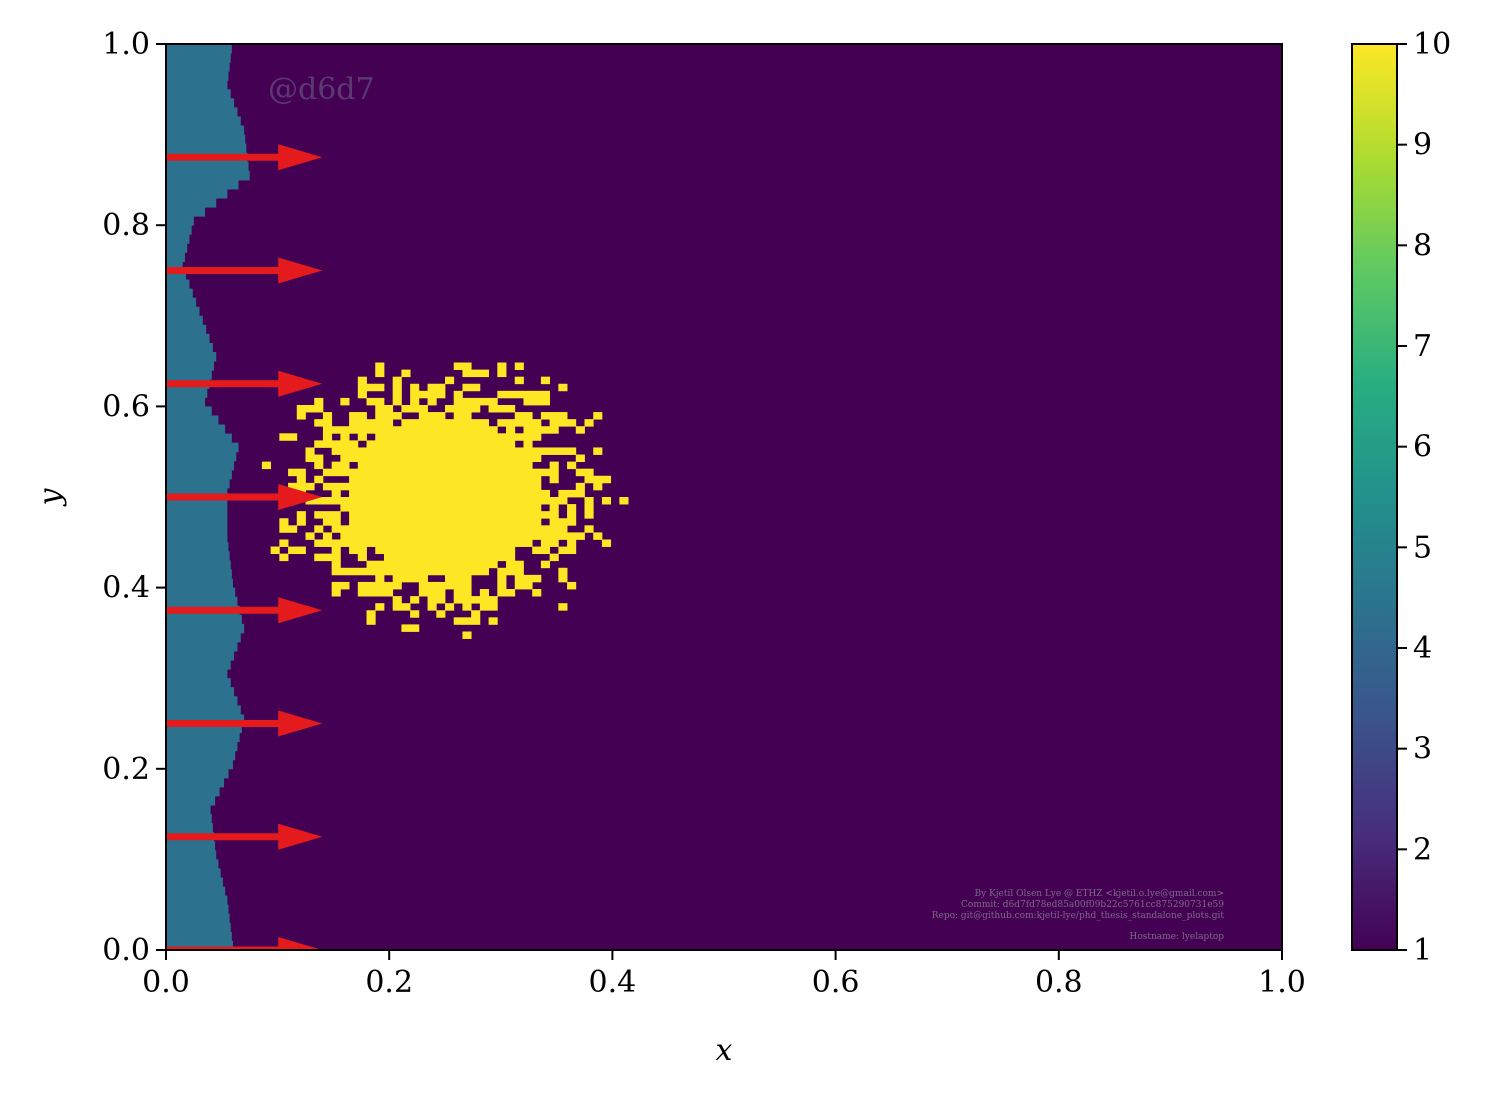  I want to click on colorbar-tick-label: 10, so click(1432, 44).